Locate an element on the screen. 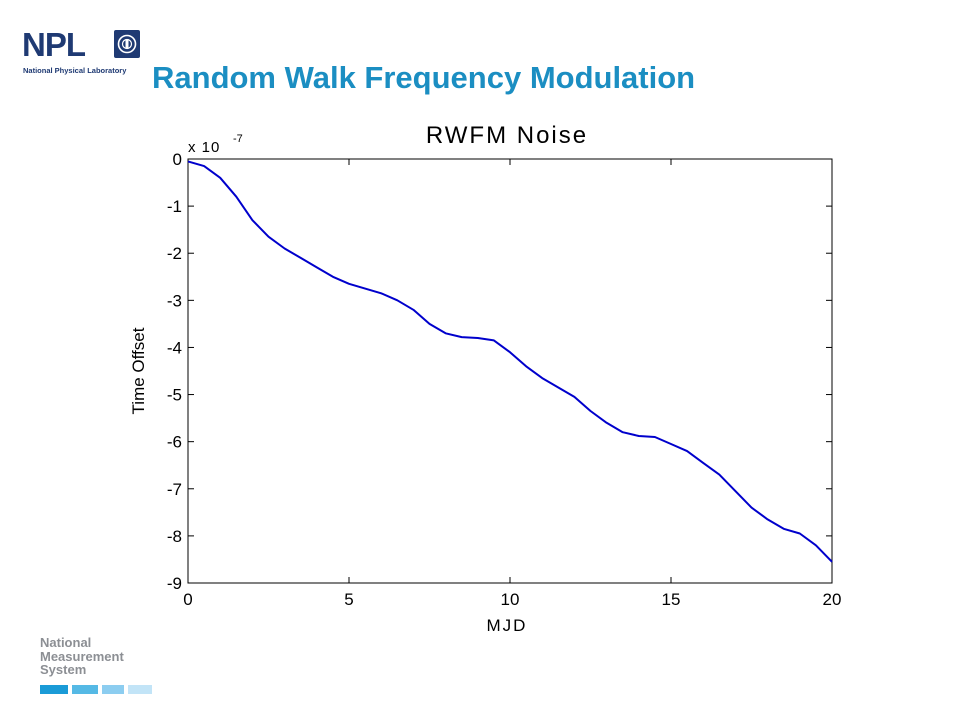 The width and height of the screenshot is (960, 720). y-axis-label: Time Offset is located at coordinates (138, 370).